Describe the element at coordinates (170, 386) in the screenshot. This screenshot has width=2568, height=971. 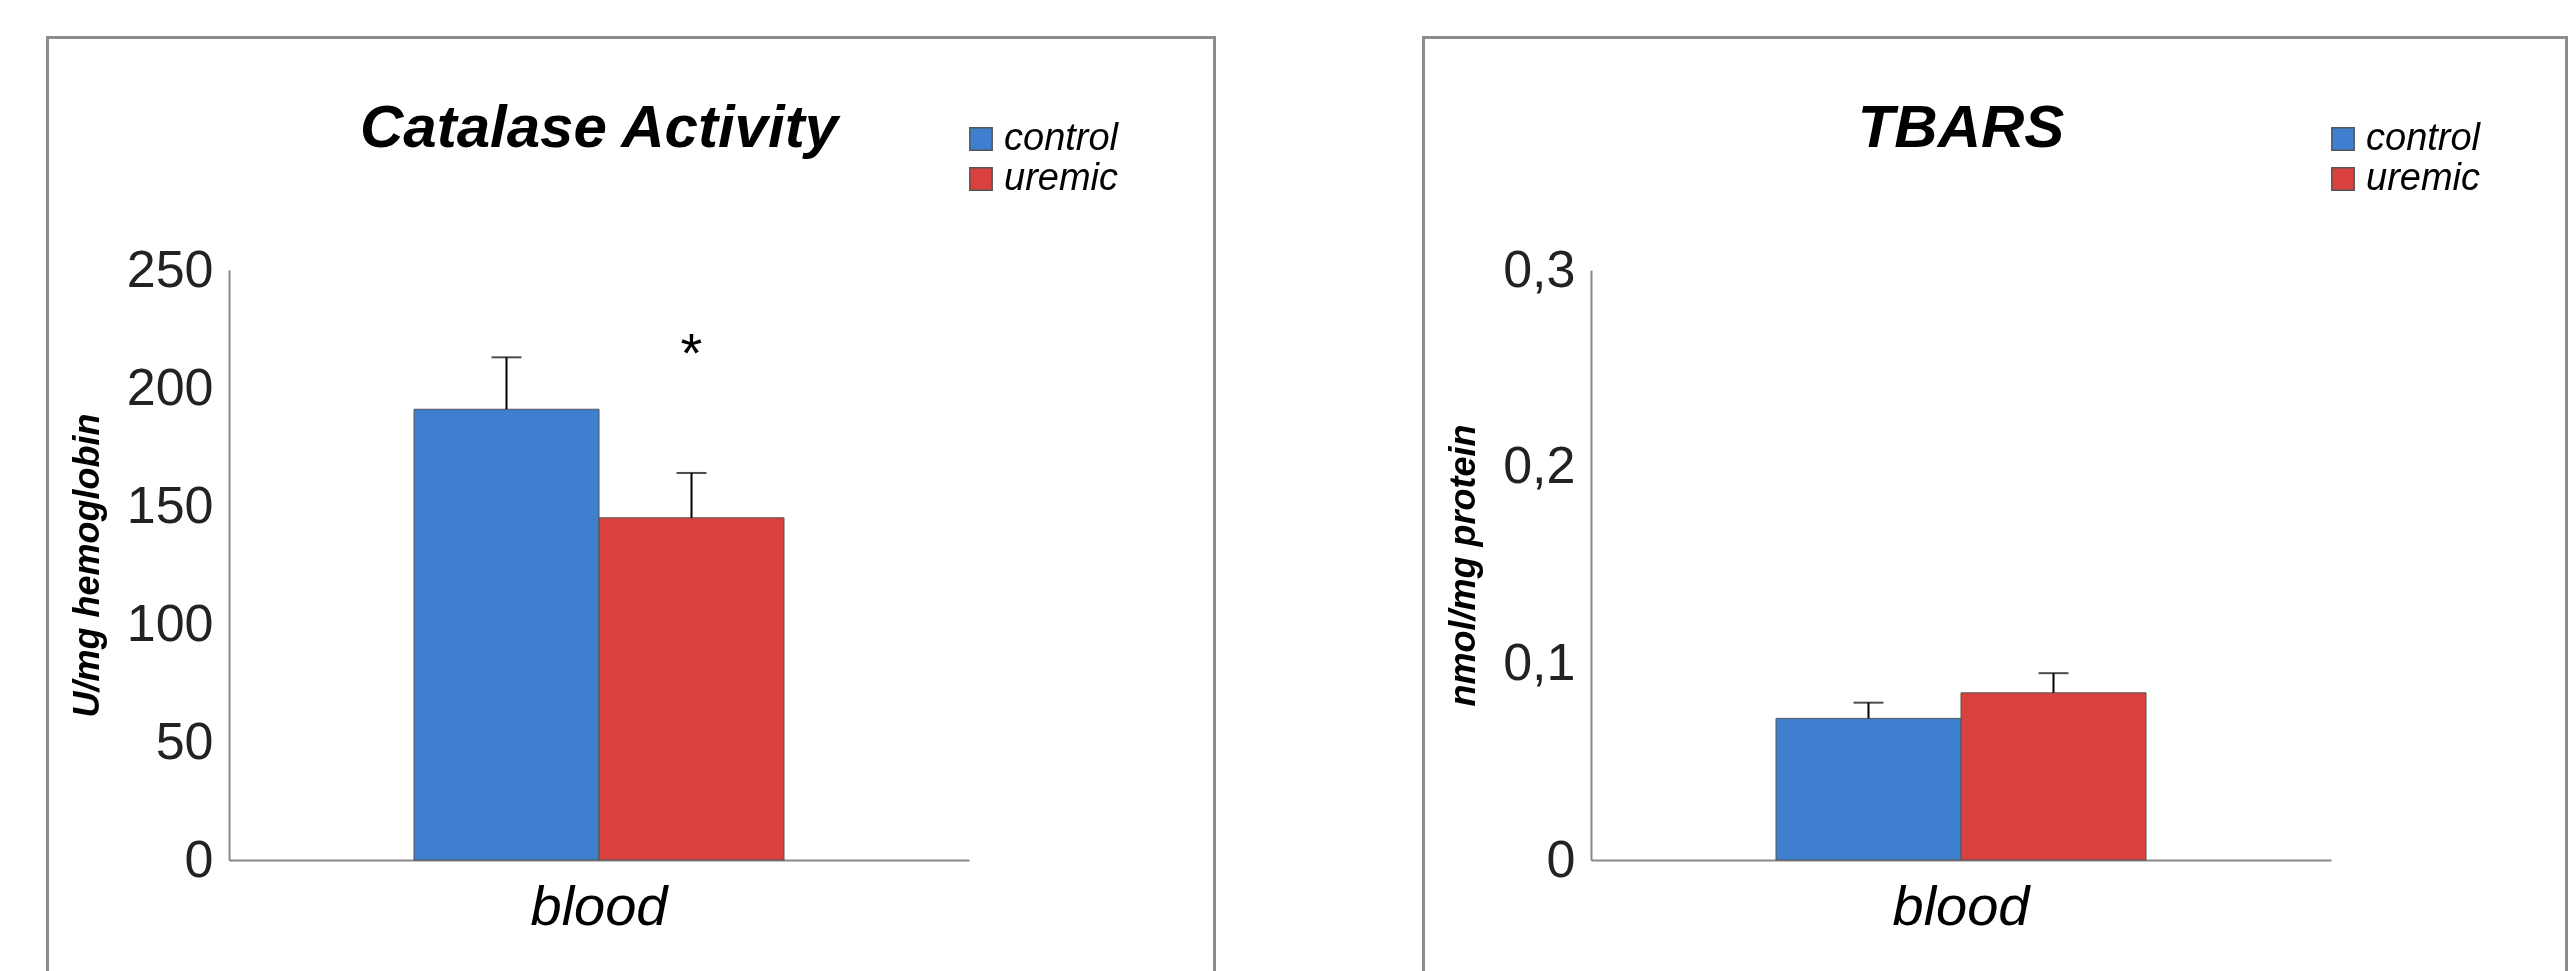
I see `y-tick-label: 200` at that location.